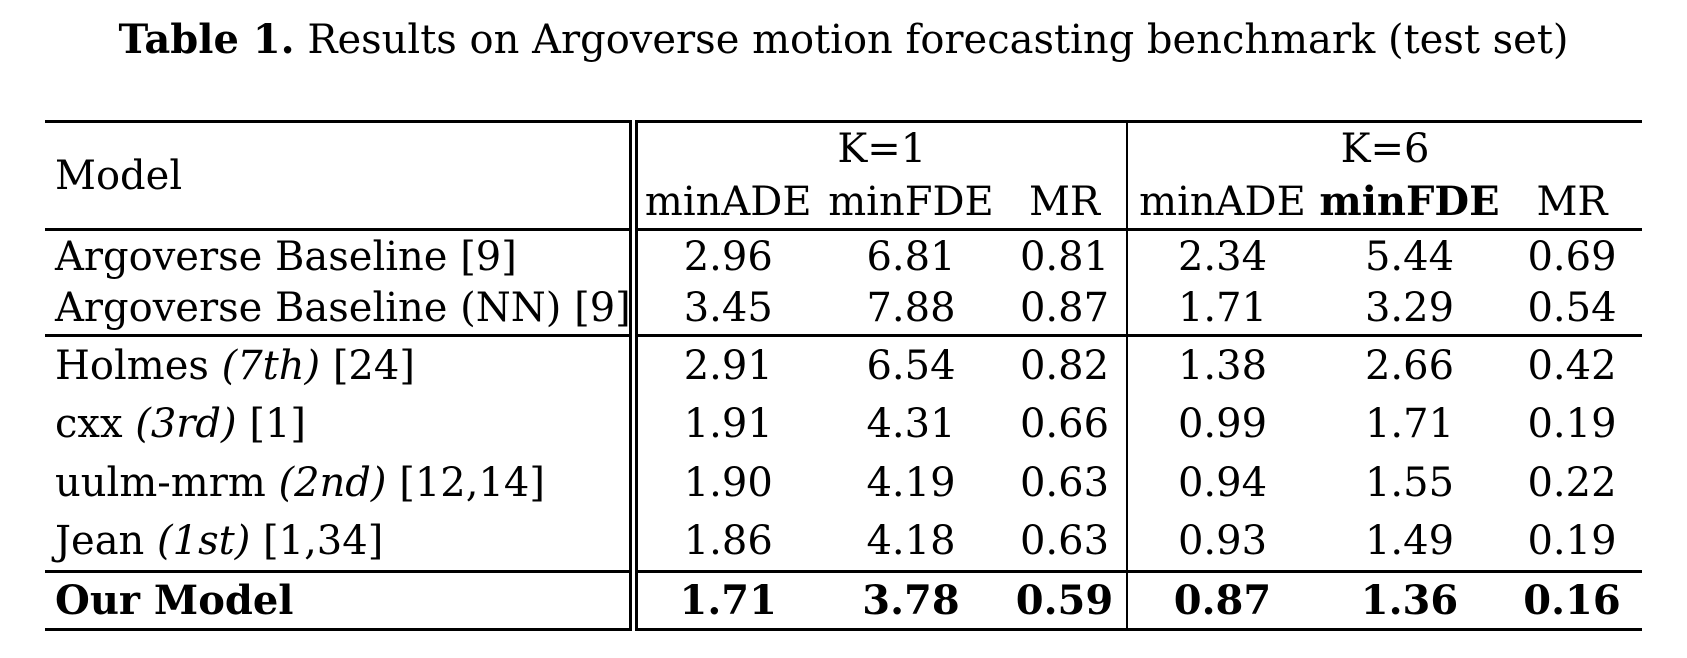 The width and height of the screenshot is (1687, 658). What do you see at coordinates (1065, 600) in the screenshot?
I see `value-cell: 0.59` at bounding box center [1065, 600].